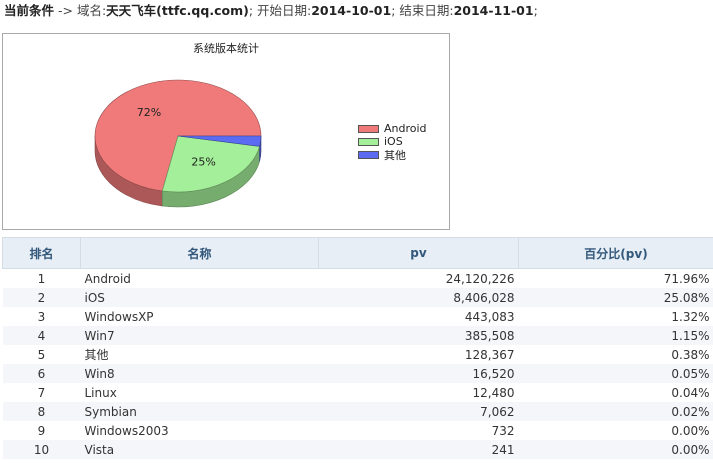  I want to click on table-row: 4 Win7 385,508 1.15%, so click(357, 335).